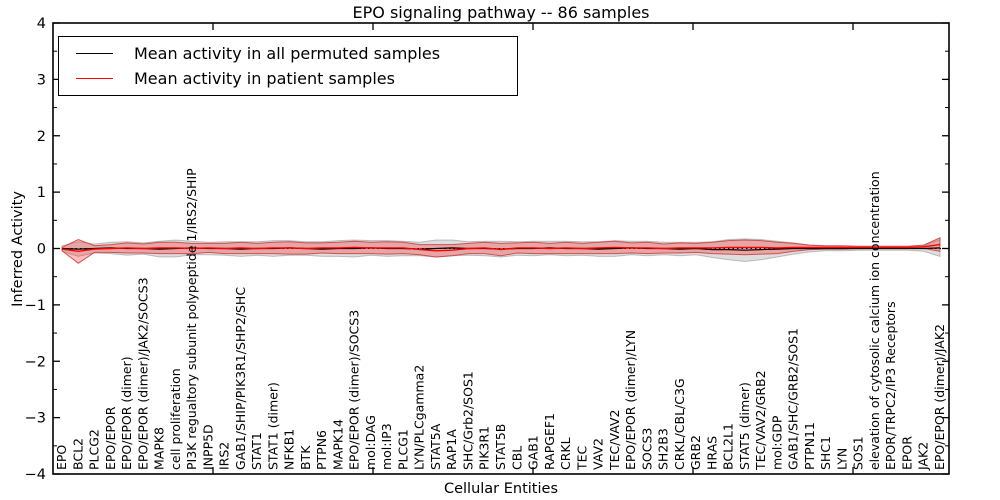 Image resolution: width=1000 pixels, height=500 pixels. What do you see at coordinates (809, 446) in the screenshot?
I see `x-tick-label: PTPN11` at bounding box center [809, 446].